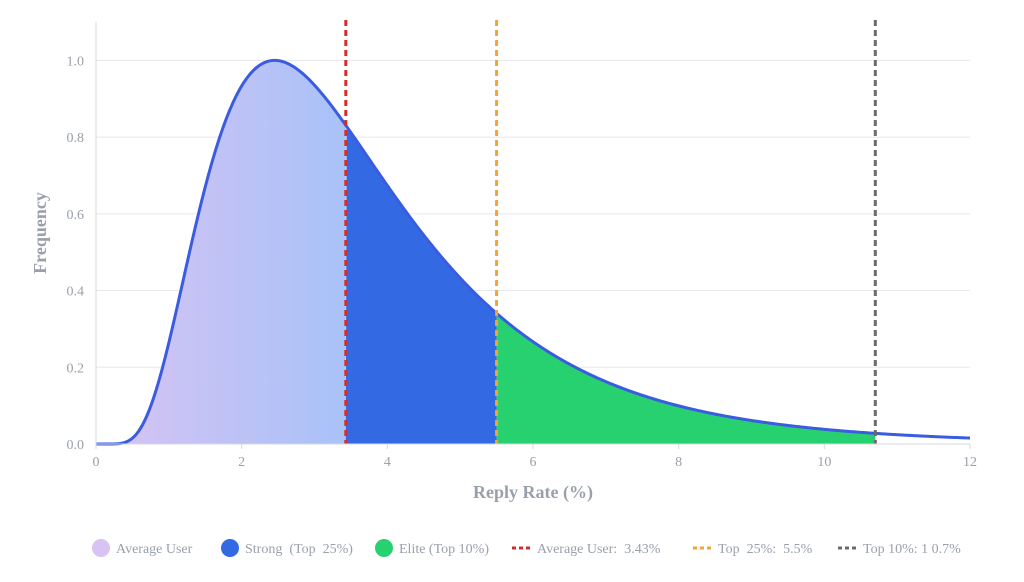 The image size is (1024, 582). I want to click on y-axis-title: Frequency, so click(40, 233).